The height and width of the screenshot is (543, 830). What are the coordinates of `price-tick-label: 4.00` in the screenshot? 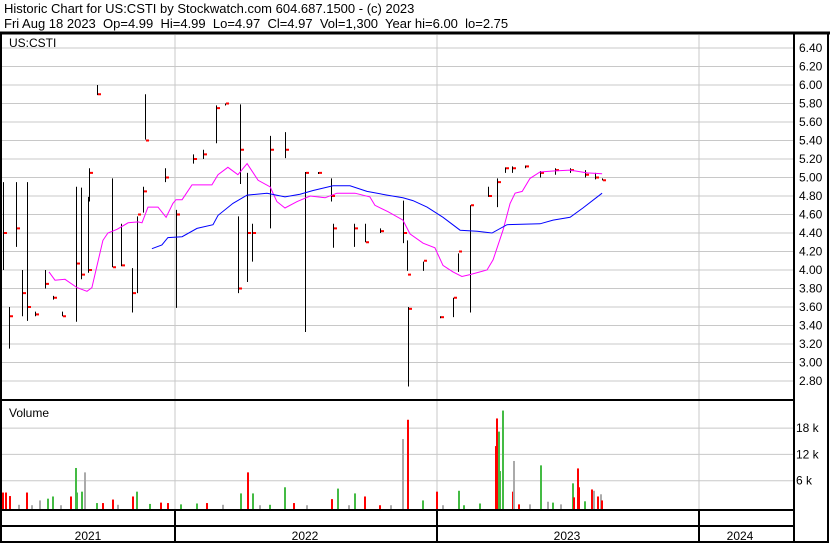 It's located at (811, 270).